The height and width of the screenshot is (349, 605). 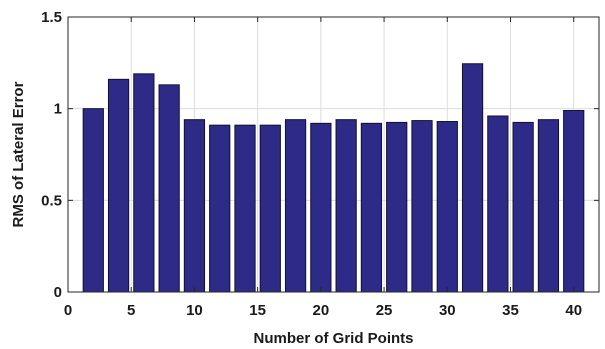 What do you see at coordinates (131, 310) in the screenshot?
I see `x-tick-label: 5` at bounding box center [131, 310].